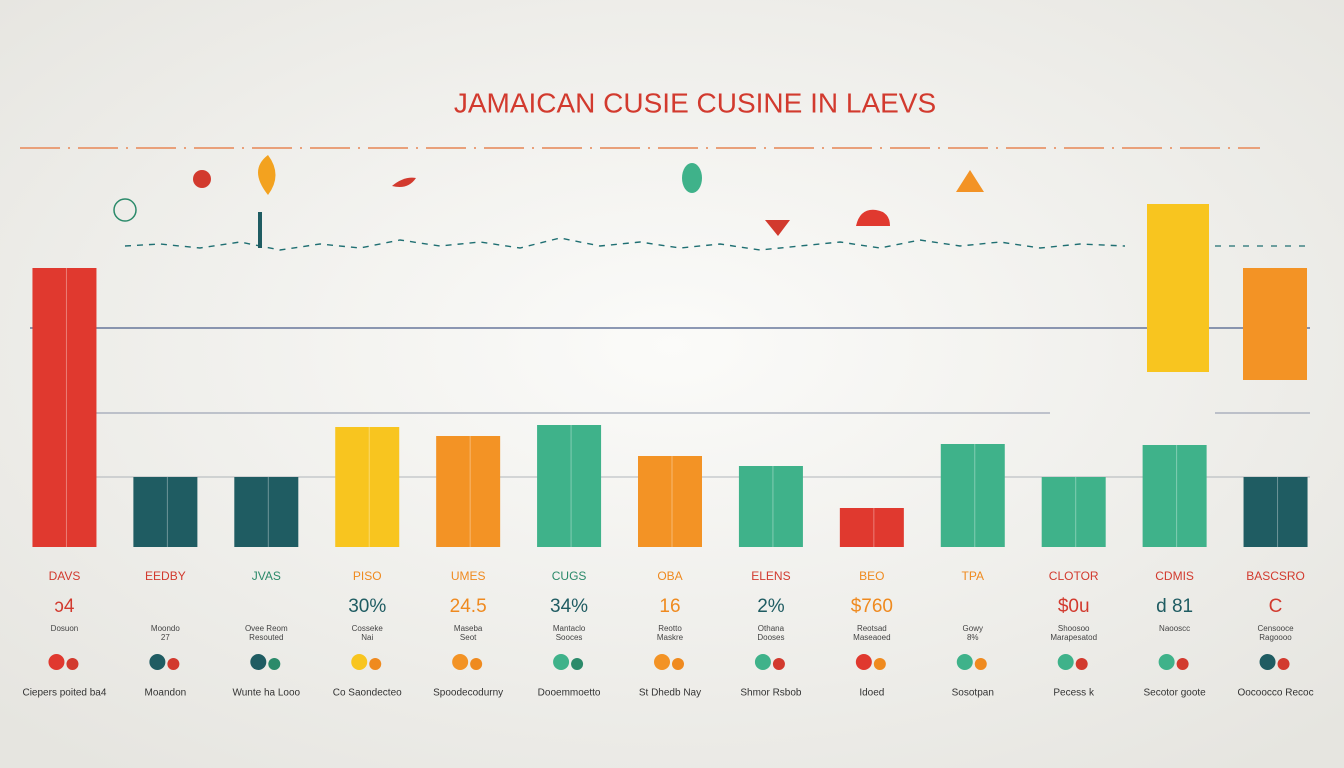 This screenshot has height=768, width=1344. Describe the element at coordinates (872, 606) in the screenshot. I see `stat-label: $760` at that location.